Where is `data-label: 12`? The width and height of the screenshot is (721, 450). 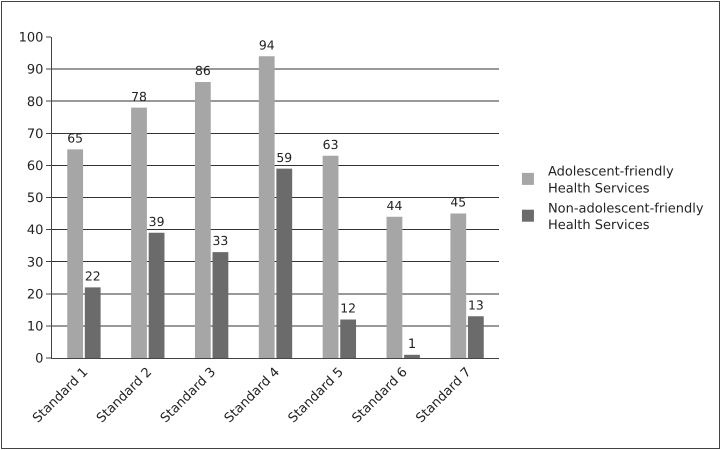 data-label: 12 is located at coordinates (348, 308).